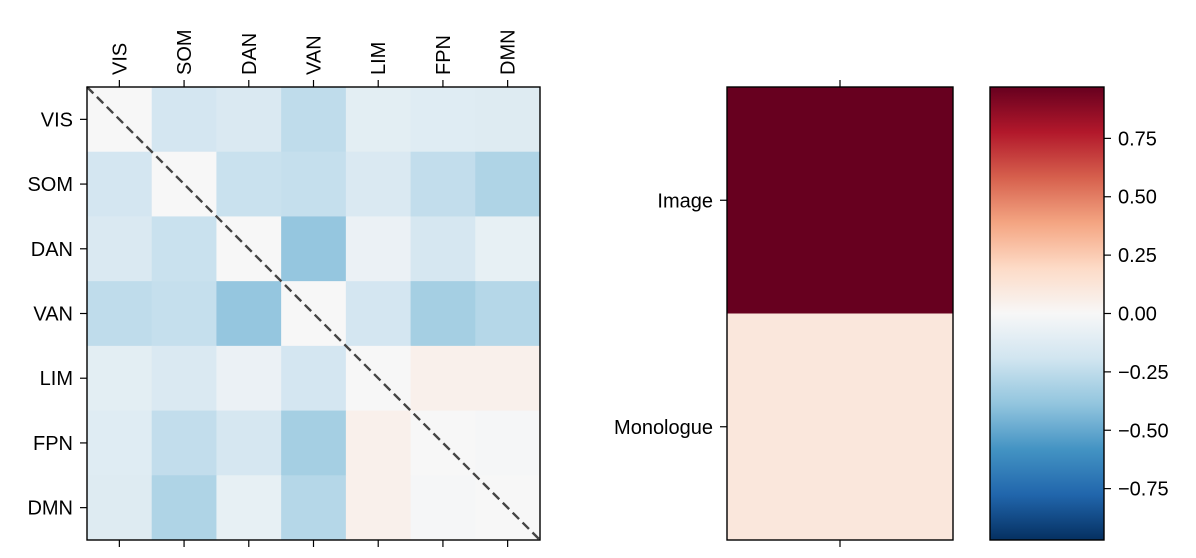  What do you see at coordinates (443, 249) in the screenshot?
I see `matrix-cell-dan-fpn` at bounding box center [443, 249].